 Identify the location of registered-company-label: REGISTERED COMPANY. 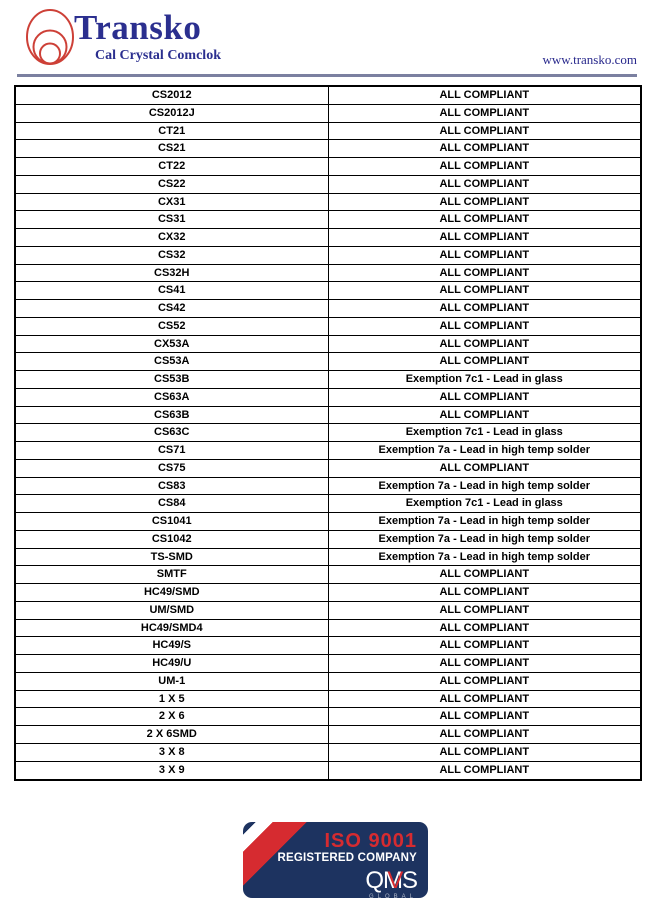
(347, 858).